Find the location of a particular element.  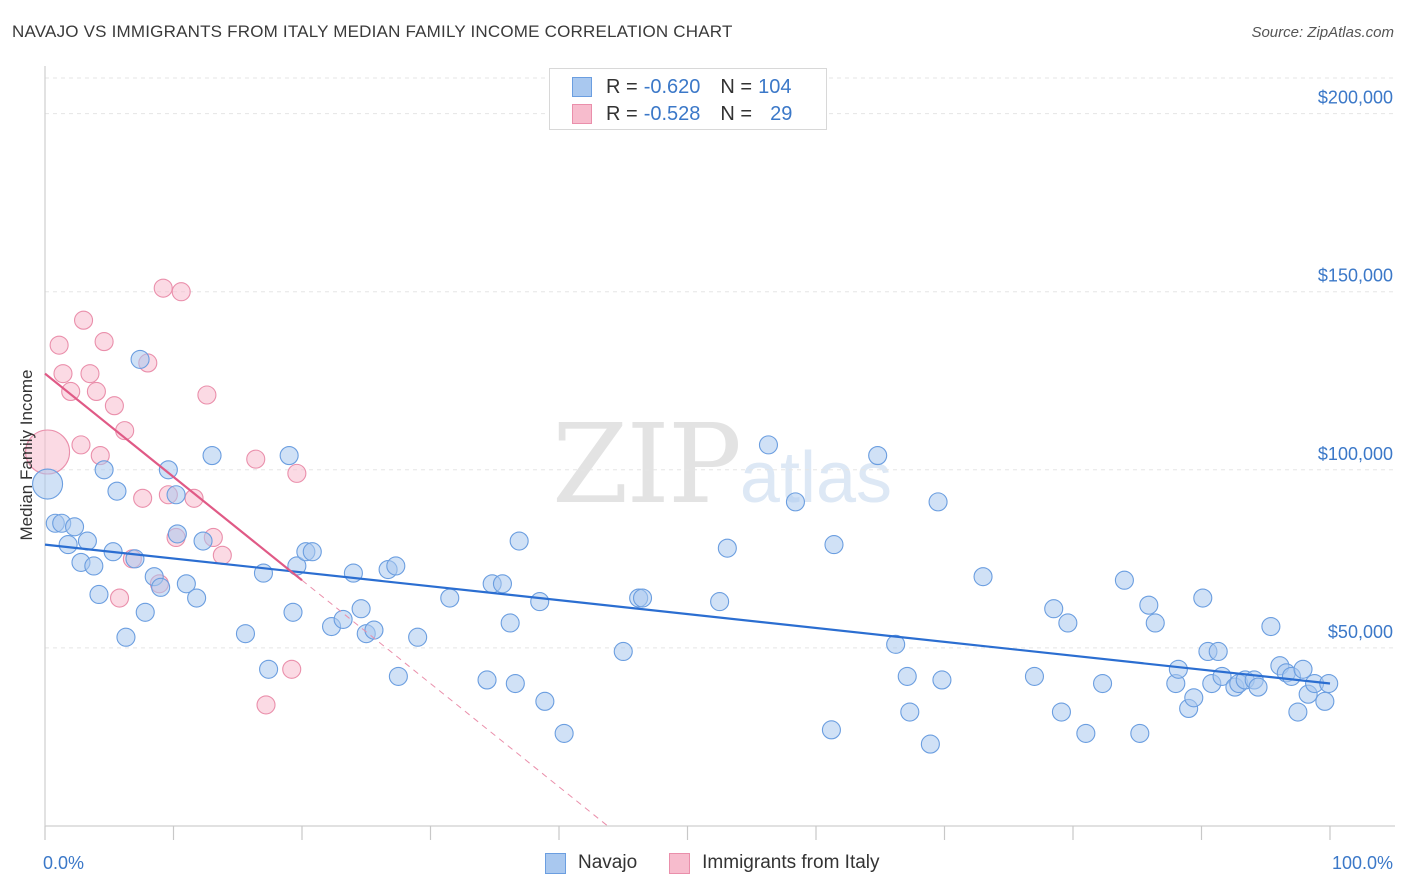

y-tick-label: $150,000 is located at coordinates (1355, 276).